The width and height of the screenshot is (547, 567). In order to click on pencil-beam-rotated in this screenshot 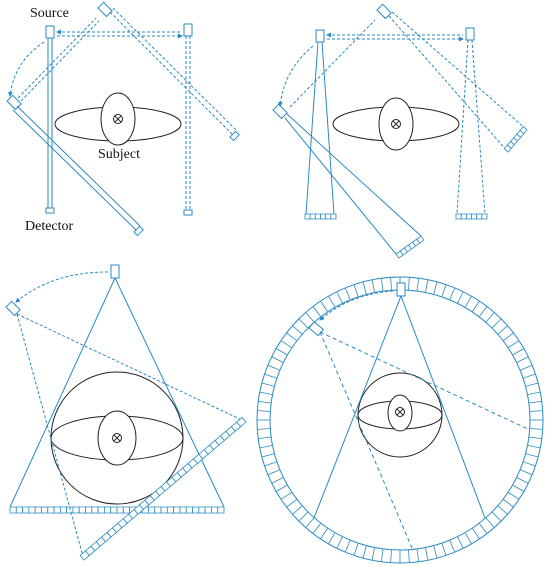, I will do `click(75, 165)`.